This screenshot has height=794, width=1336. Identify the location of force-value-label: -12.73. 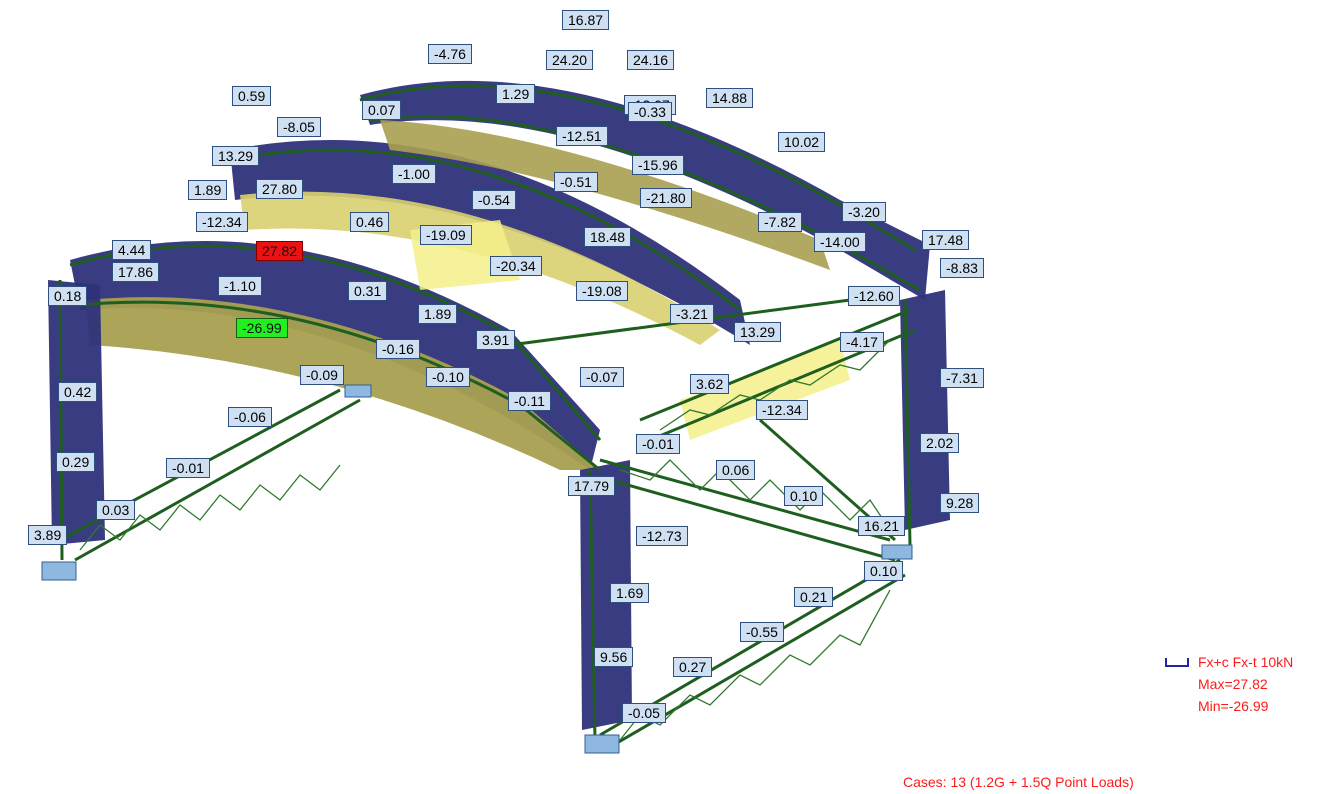
(662, 536).